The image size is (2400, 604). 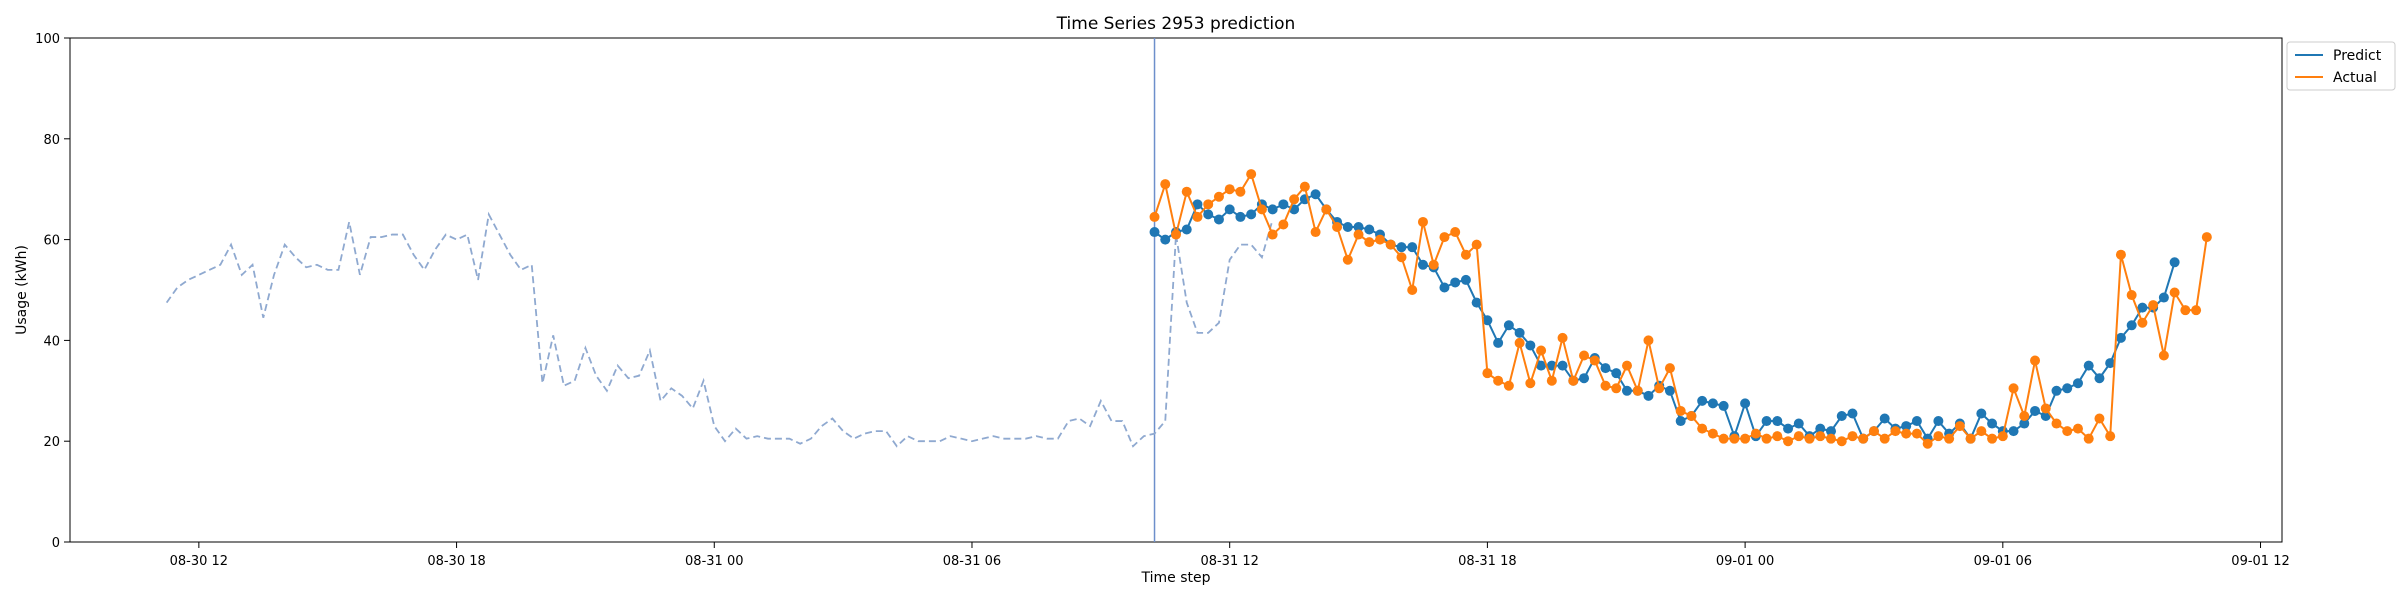 I want to click on x-tick-label: 08-30 12, so click(x=199, y=561).